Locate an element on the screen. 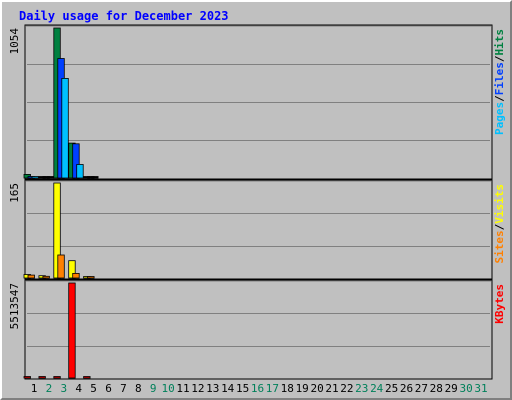 Image resolution: width=512 pixels, height=400 pixels. day-label-22: 22 is located at coordinates (346, 388).